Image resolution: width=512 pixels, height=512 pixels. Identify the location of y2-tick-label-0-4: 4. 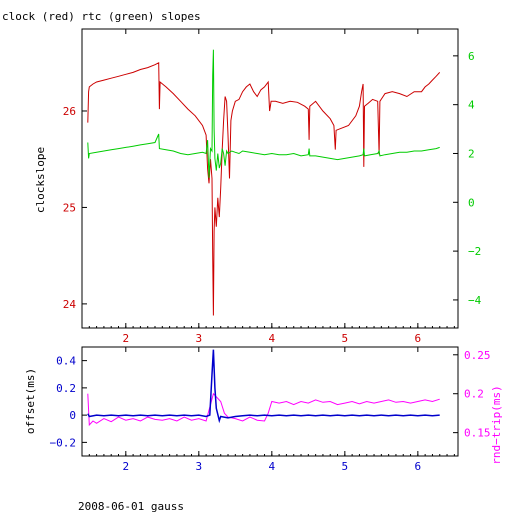
(471, 105).